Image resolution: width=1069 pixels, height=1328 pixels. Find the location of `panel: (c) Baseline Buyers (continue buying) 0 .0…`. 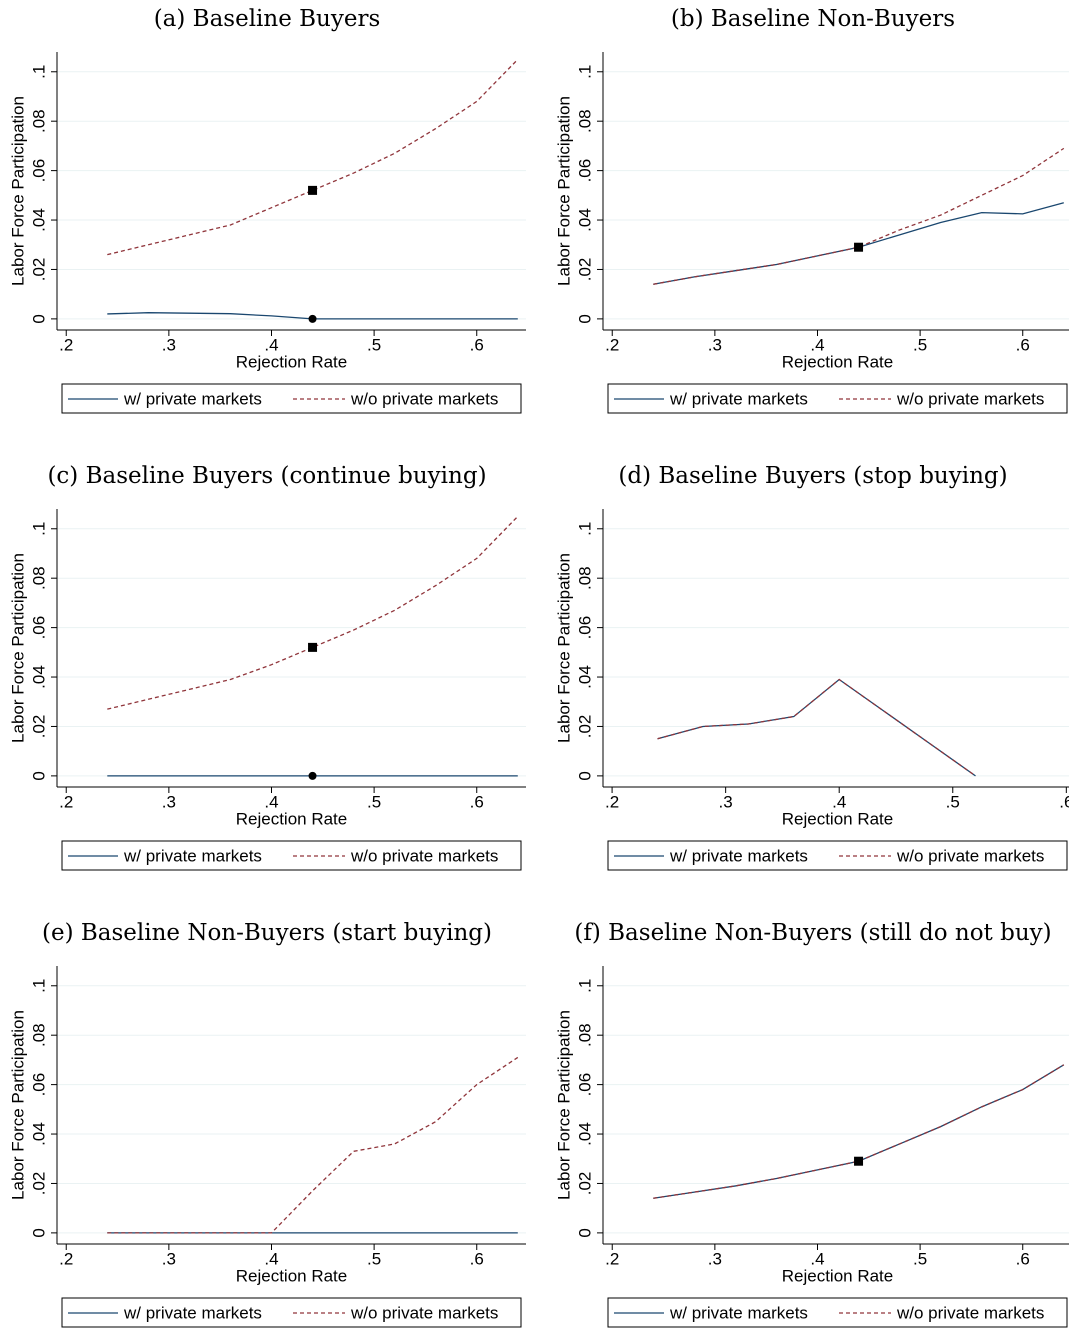

panel: (c) Baseline Buyers (continue buying) 0 .0… is located at coordinates (267, 667).